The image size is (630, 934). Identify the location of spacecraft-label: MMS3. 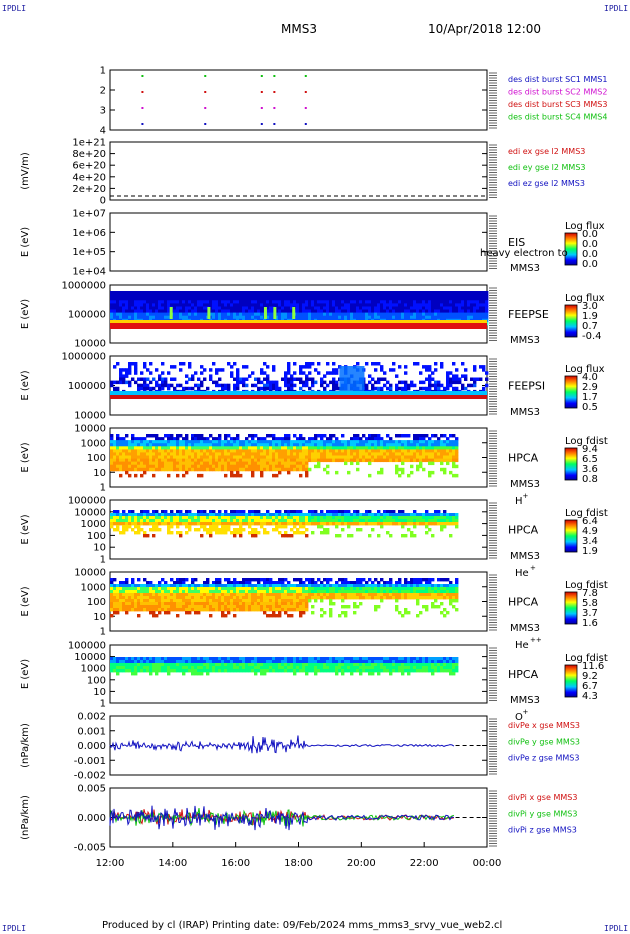
(525, 556).